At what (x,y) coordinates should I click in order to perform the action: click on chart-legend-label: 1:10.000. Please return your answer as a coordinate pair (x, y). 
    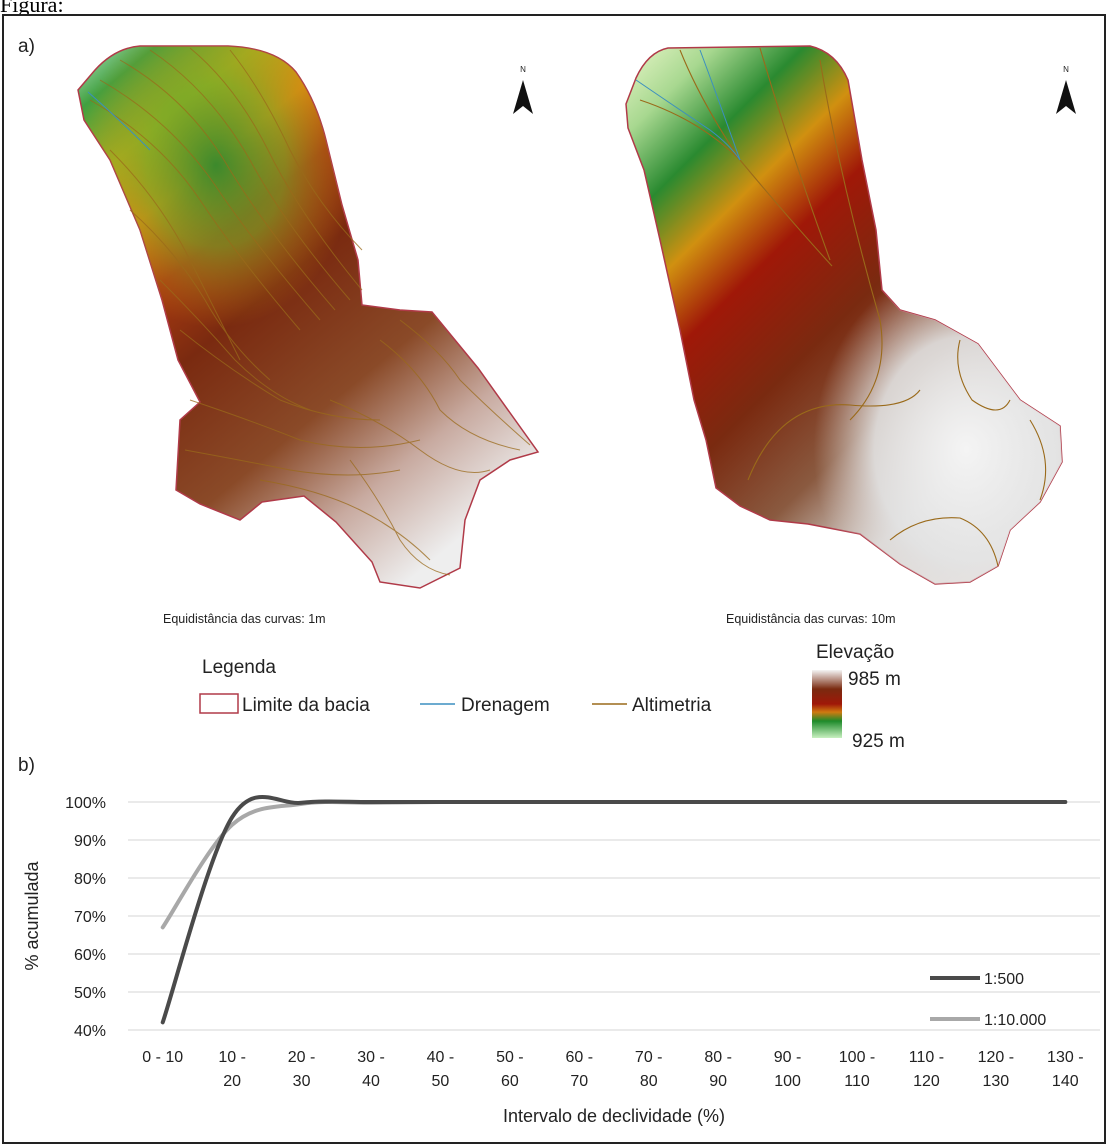
    Looking at the image, I should click on (1015, 1020).